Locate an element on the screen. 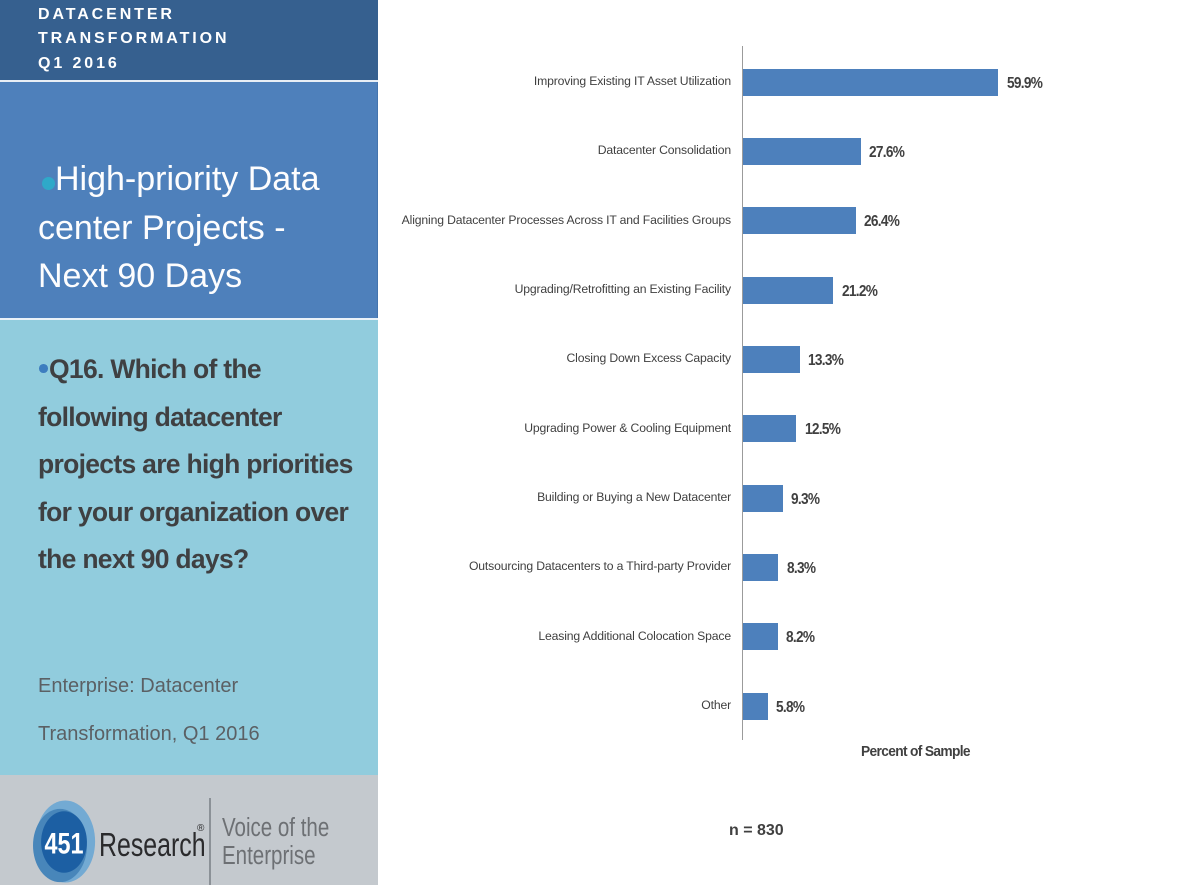  svg-text: 451 is located at coordinates (63, 843).